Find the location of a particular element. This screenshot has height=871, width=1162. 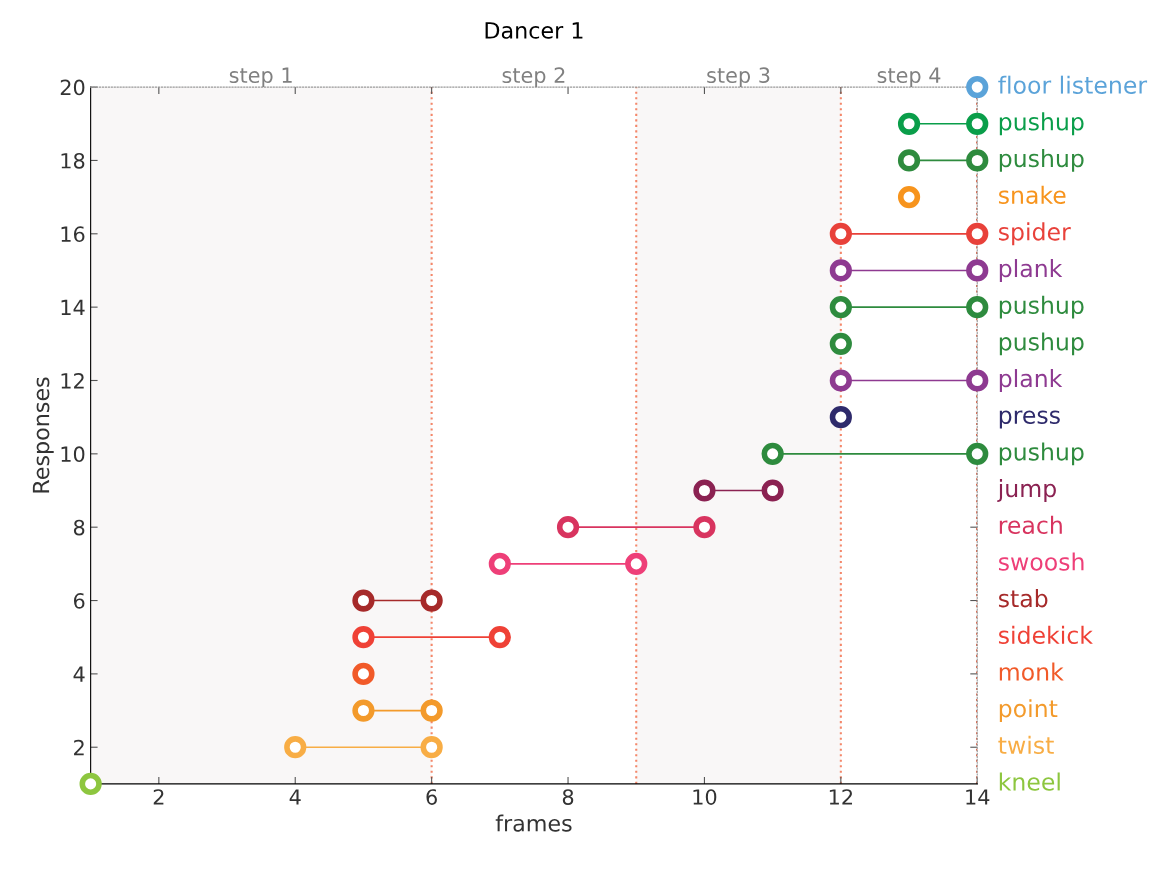

series-label: floor listener is located at coordinates (1073, 84).